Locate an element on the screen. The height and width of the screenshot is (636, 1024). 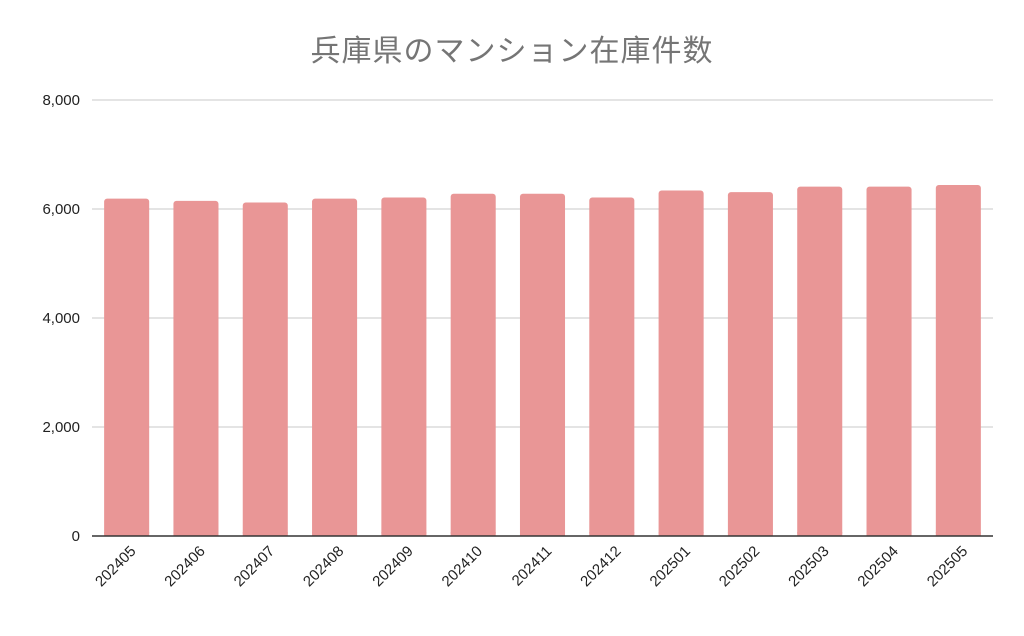
x-tick-label: 202406 is located at coordinates (184, 566).